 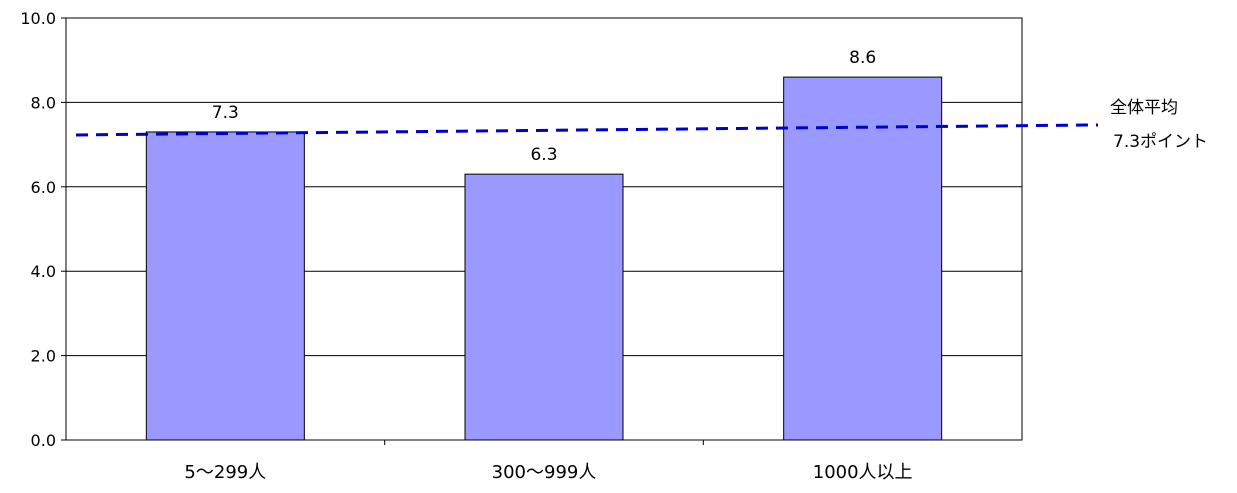 What do you see at coordinates (544, 472) in the screenshot?
I see `x-category-label: 300～999人` at bounding box center [544, 472].